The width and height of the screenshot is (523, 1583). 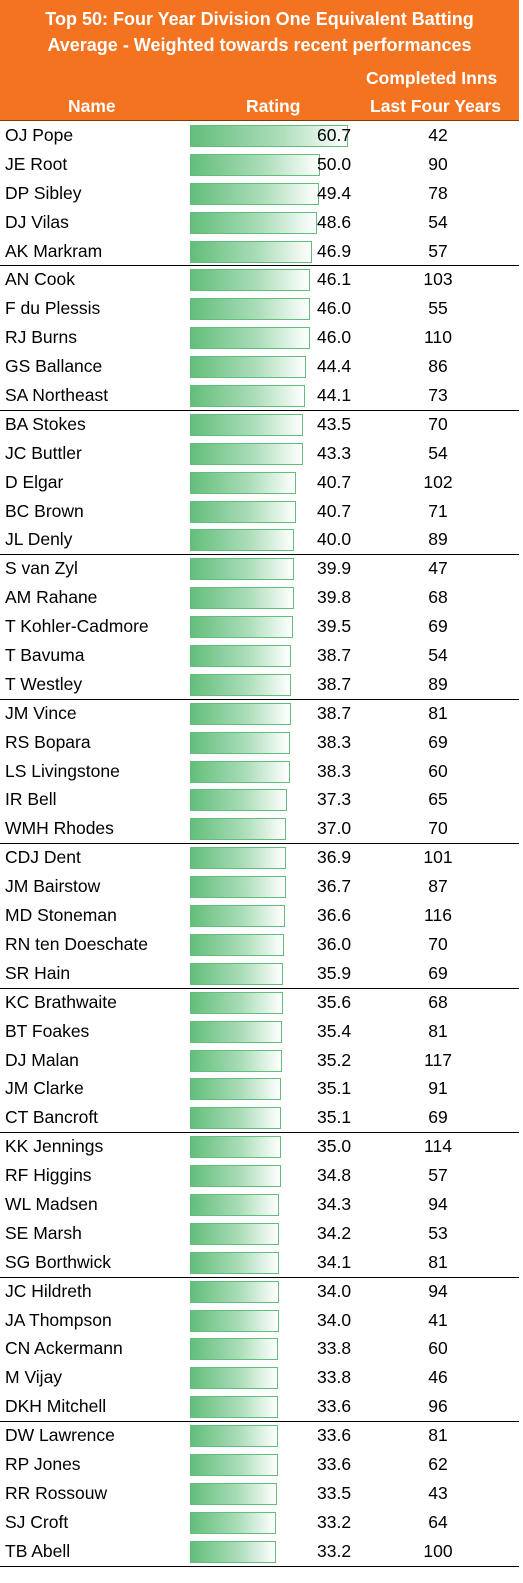 What do you see at coordinates (259, 1061) in the screenshot?
I see `table-row: DJ Malan 35.2 117` at bounding box center [259, 1061].